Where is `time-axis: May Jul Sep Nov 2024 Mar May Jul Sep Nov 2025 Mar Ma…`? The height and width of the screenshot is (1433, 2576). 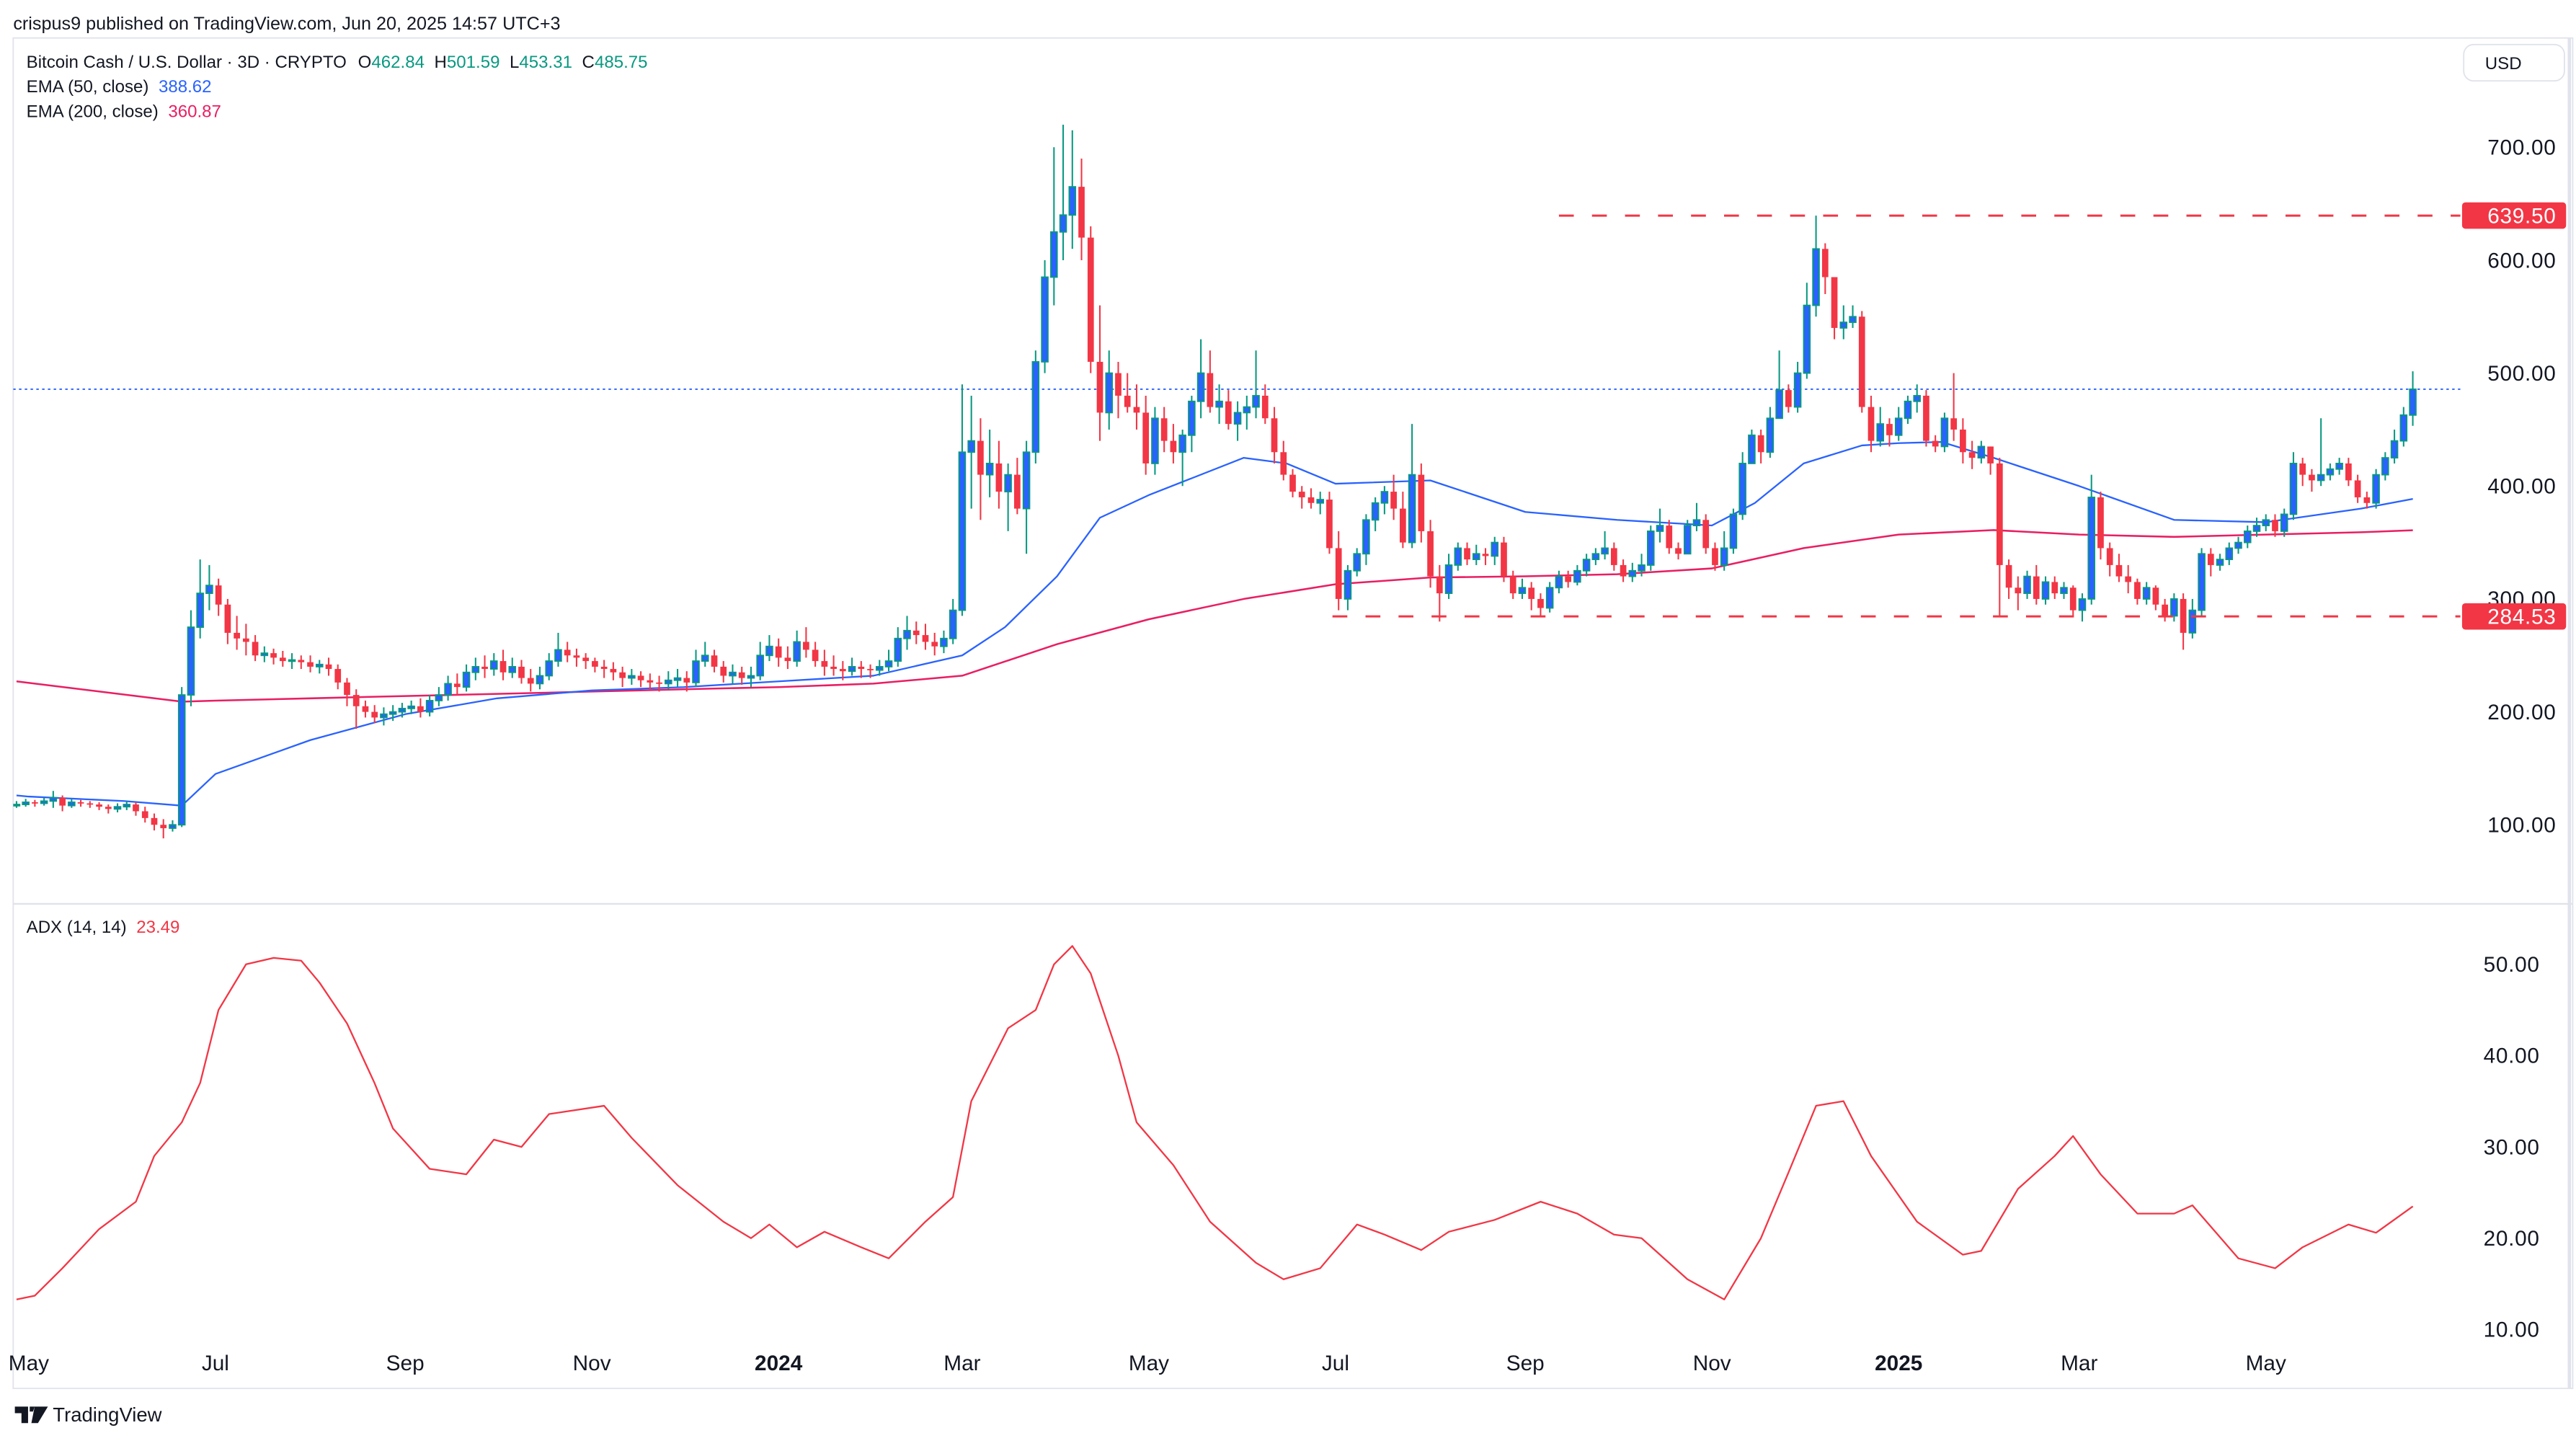
time-axis: May Jul Sep Nov 2024 Mar May Jul Sep Nov 2025 Mar Ma… is located at coordinates (1147, 1363).